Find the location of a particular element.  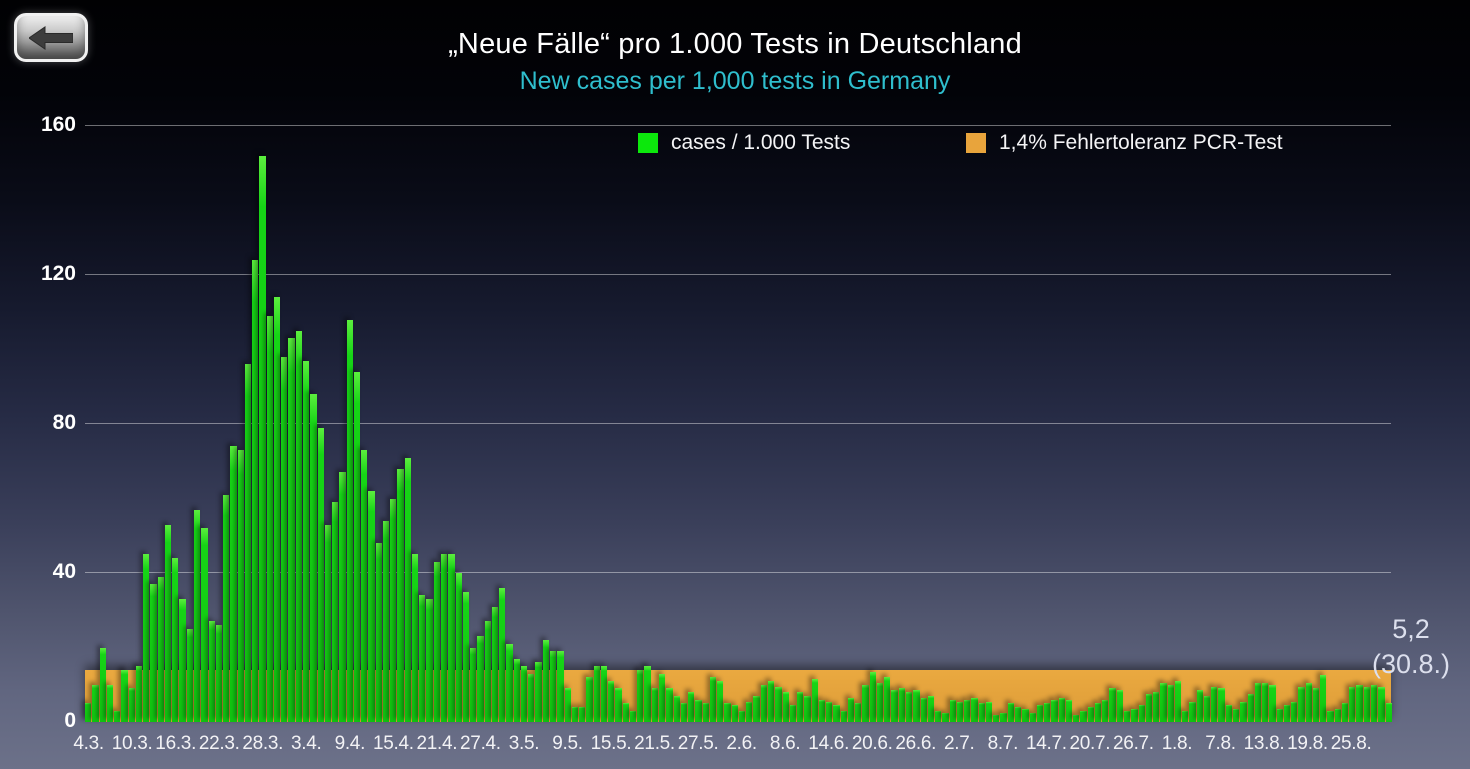

bar-31.5. is located at coordinates (727, 712).